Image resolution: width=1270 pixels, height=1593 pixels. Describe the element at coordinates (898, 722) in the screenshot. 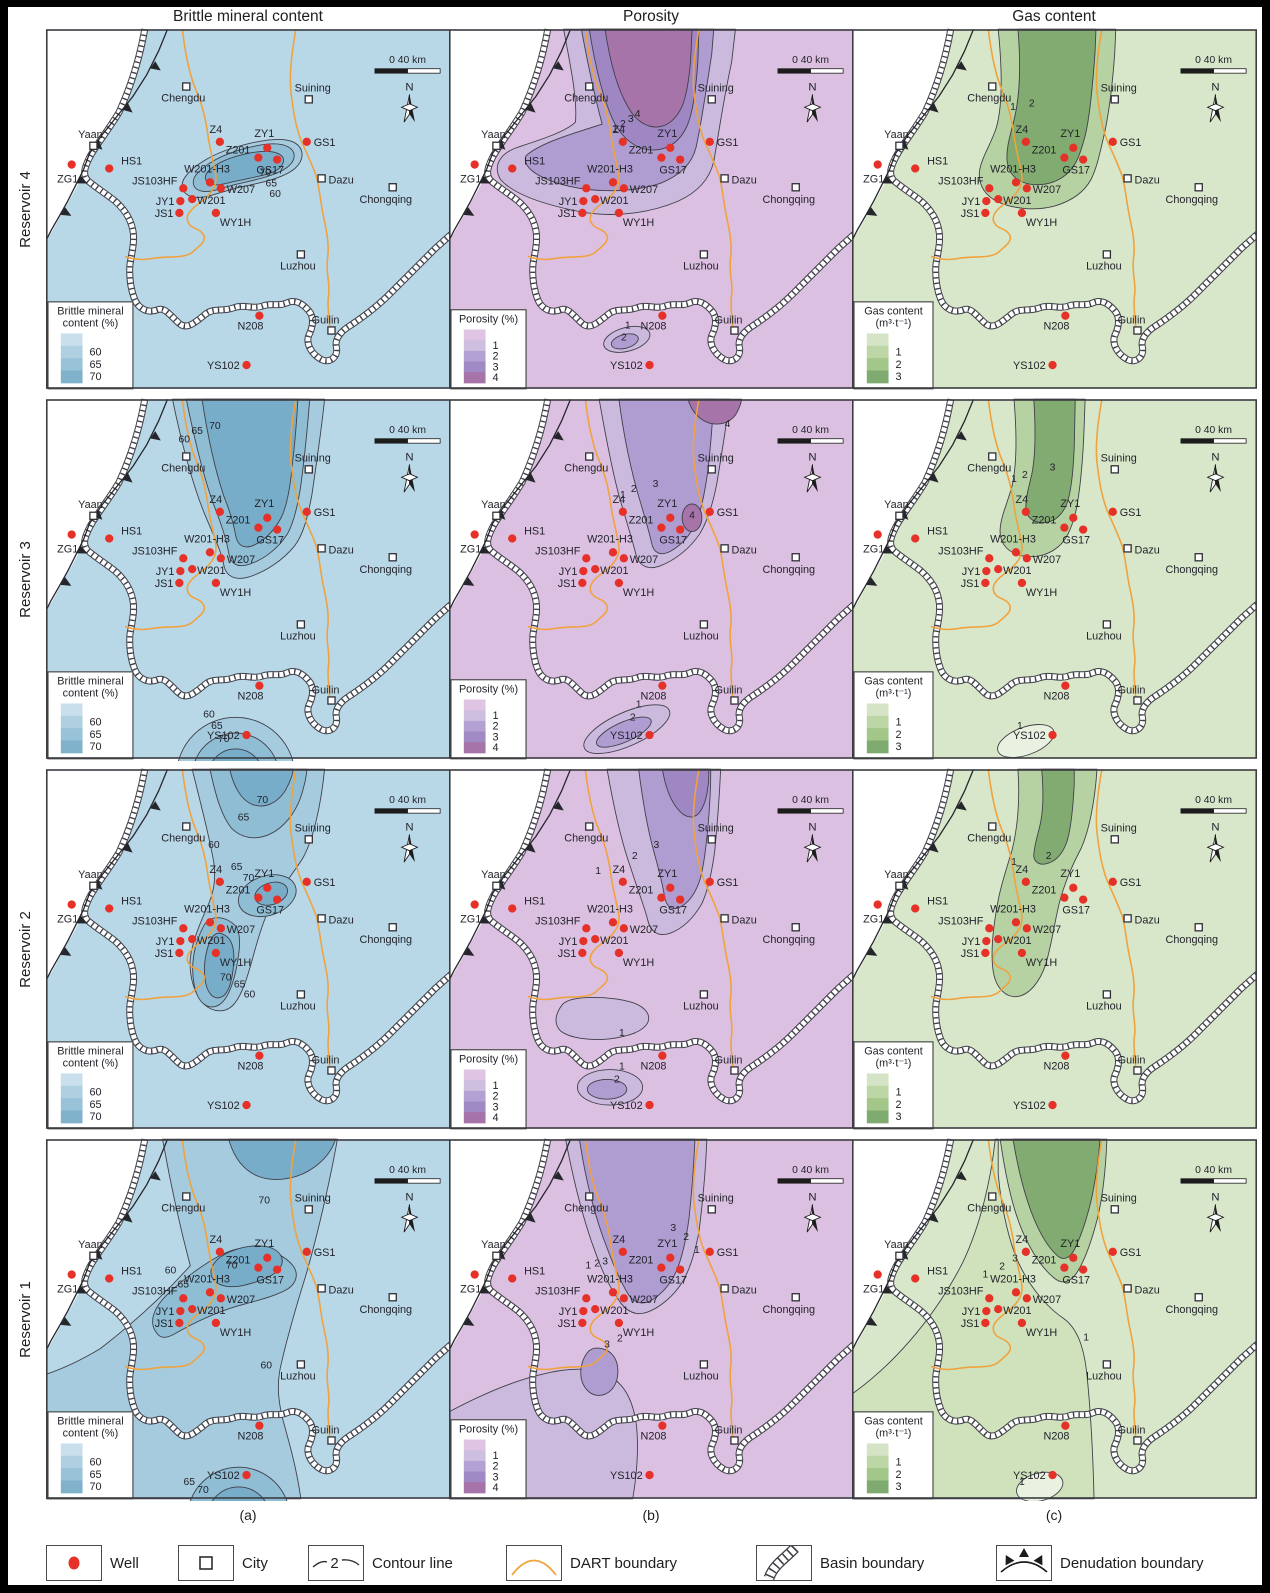

I see `legend-value: 1` at that location.